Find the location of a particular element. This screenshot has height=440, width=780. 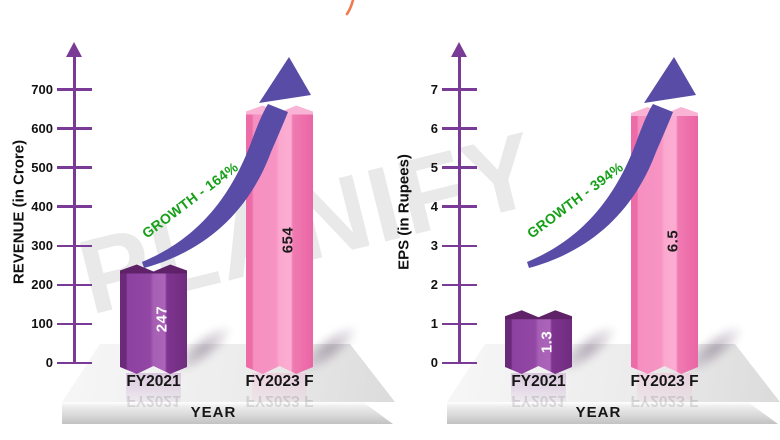

y-tick-label: 1 is located at coordinates (434, 323).